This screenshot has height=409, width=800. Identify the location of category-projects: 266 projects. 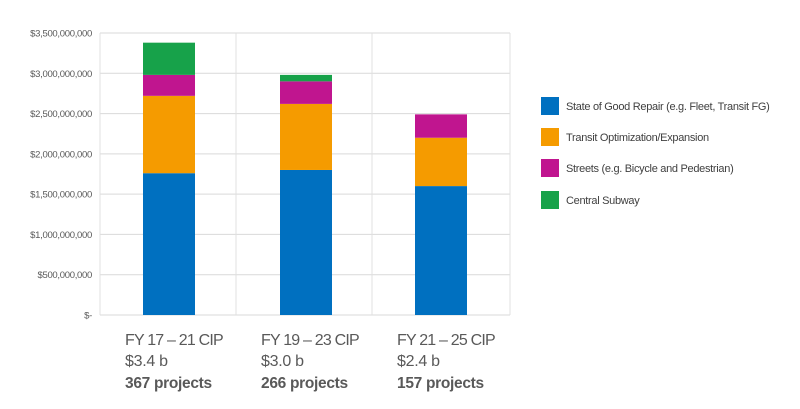
(304, 383).